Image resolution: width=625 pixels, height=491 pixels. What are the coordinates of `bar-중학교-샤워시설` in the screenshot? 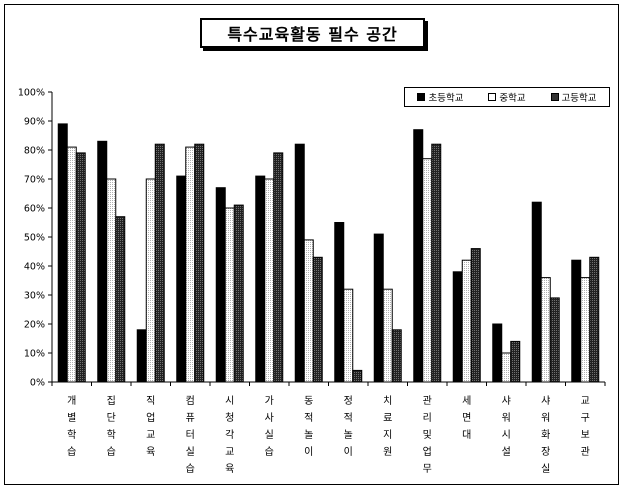 It's located at (506, 367).